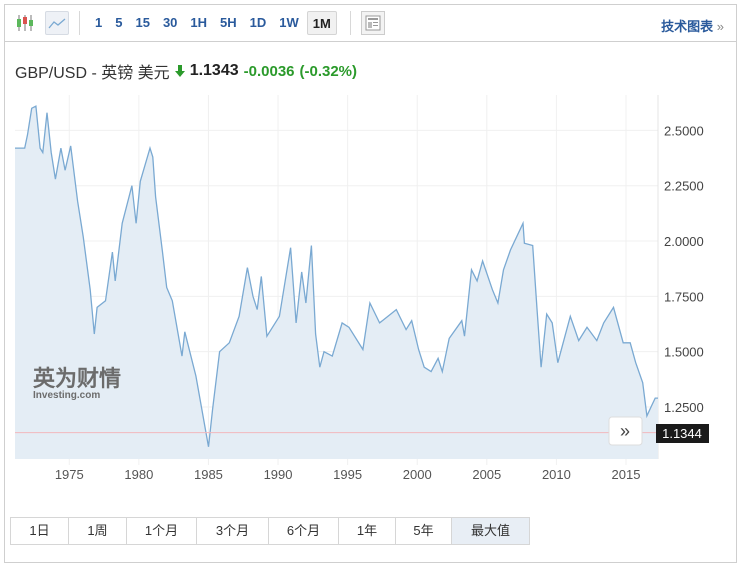 The height and width of the screenshot is (565, 740). What do you see at coordinates (720, 26) in the screenshot?
I see `chevron-right-icon: »` at bounding box center [720, 26].